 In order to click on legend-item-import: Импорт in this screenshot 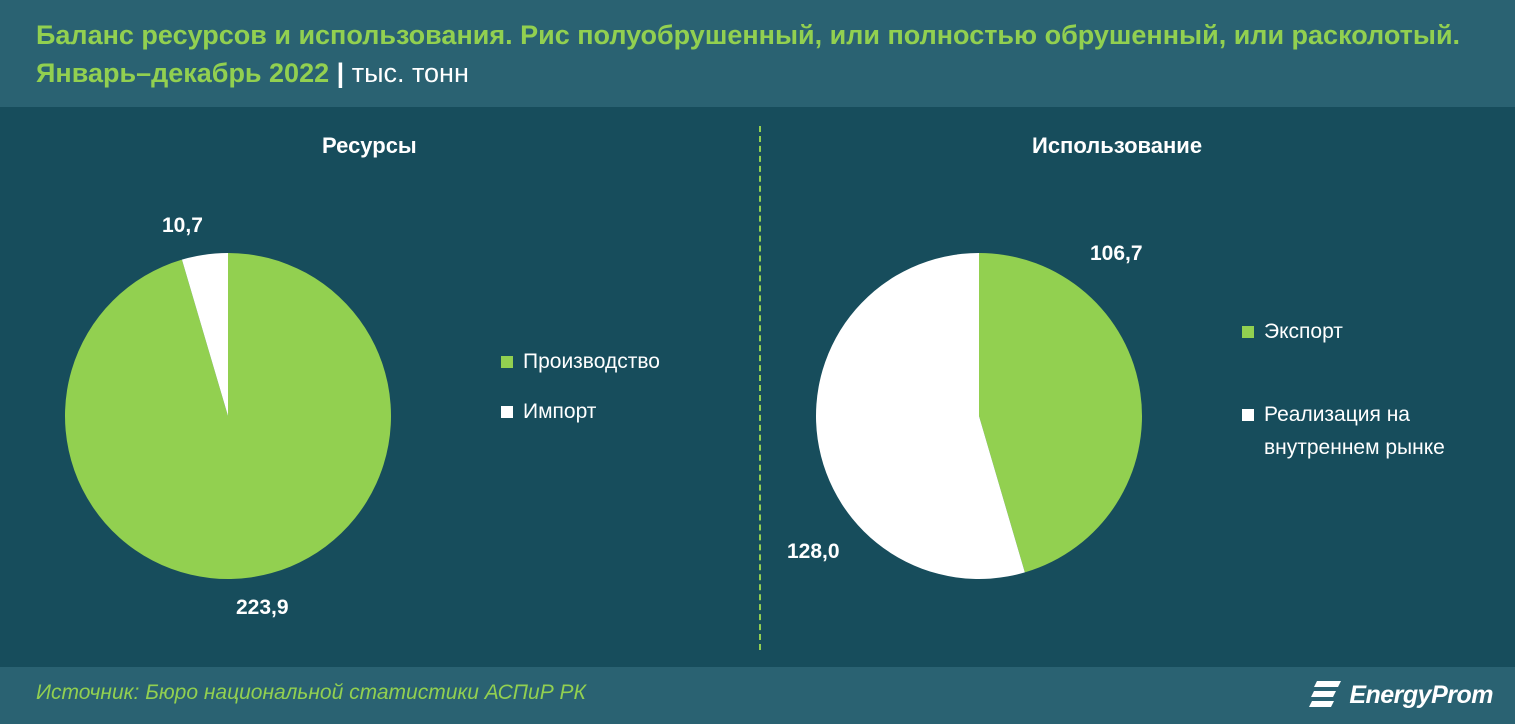, I will do `click(548, 411)`.